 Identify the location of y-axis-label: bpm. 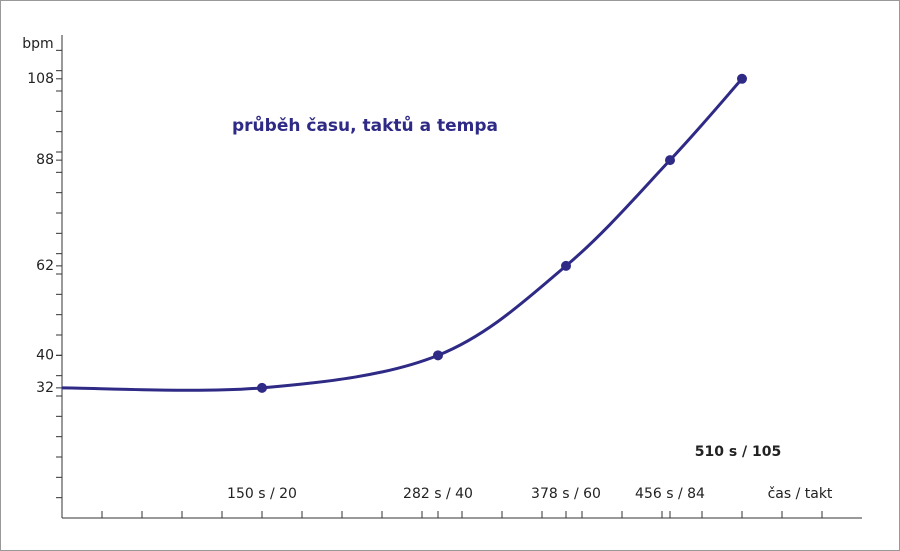
(37, 44).